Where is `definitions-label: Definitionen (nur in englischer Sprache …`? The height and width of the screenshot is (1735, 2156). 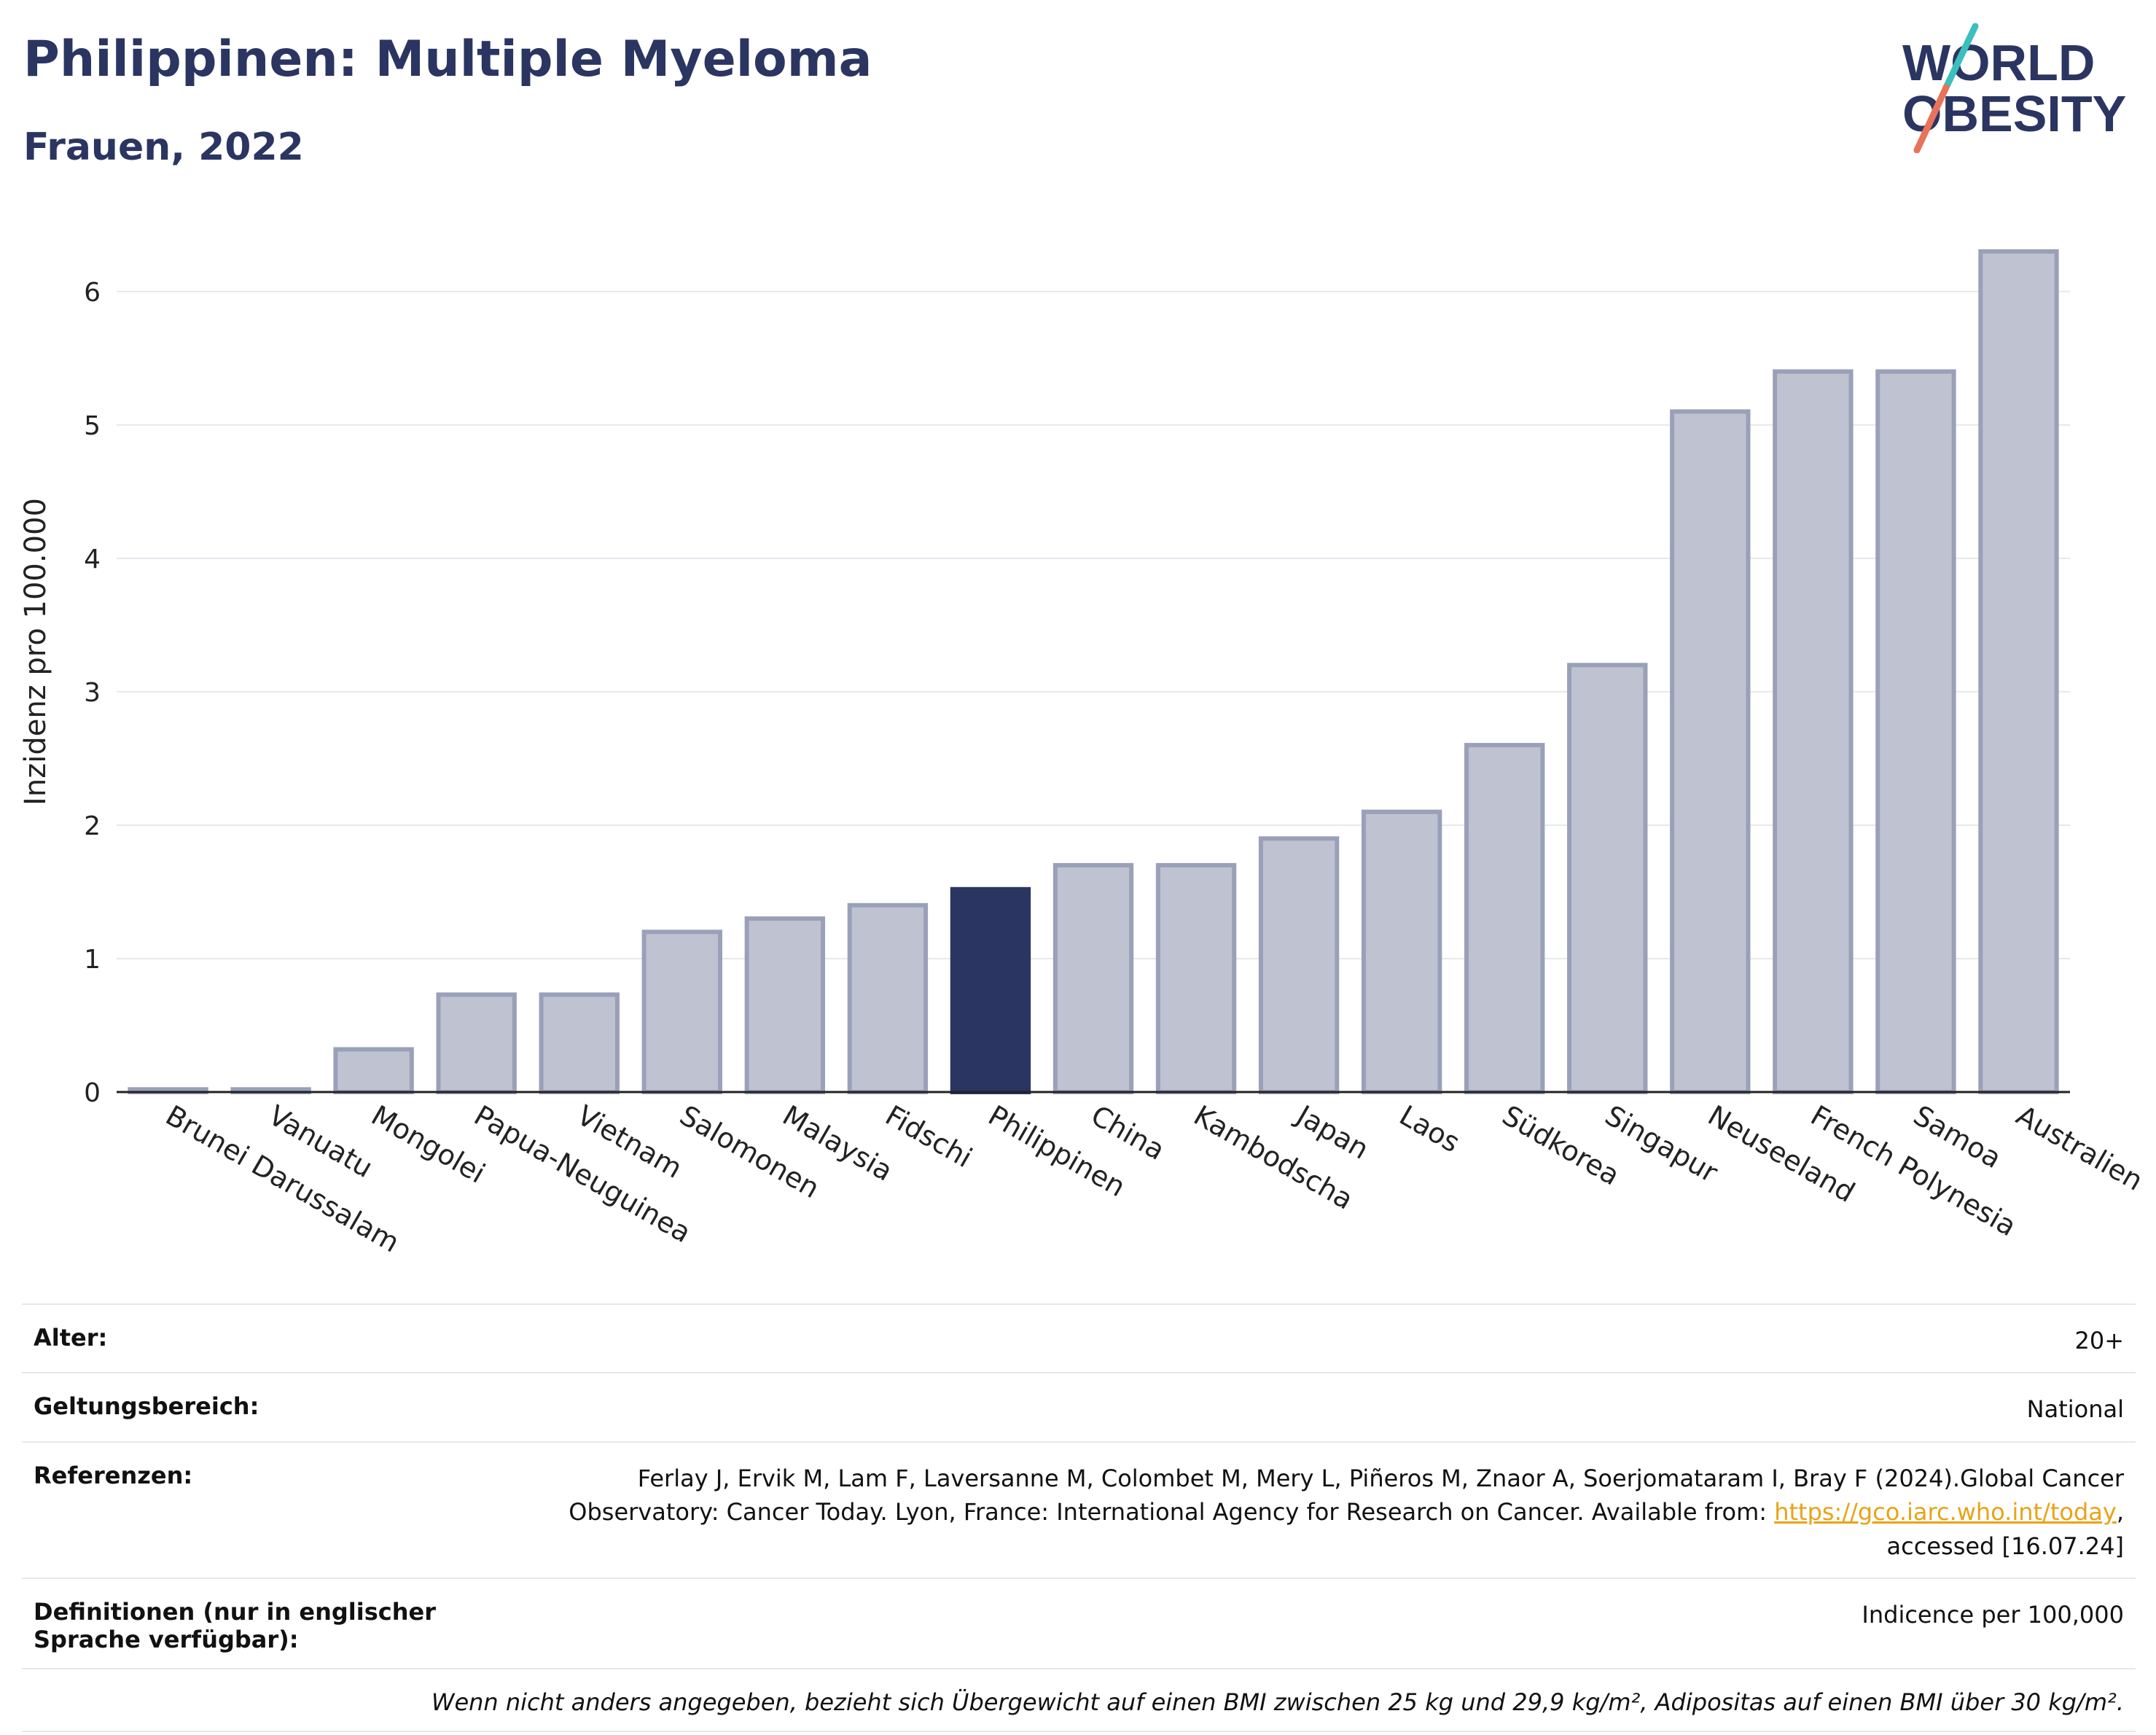
definitions-label: Definitionen (nur in englischer Sprache … is located at coordinates (235, 1625).